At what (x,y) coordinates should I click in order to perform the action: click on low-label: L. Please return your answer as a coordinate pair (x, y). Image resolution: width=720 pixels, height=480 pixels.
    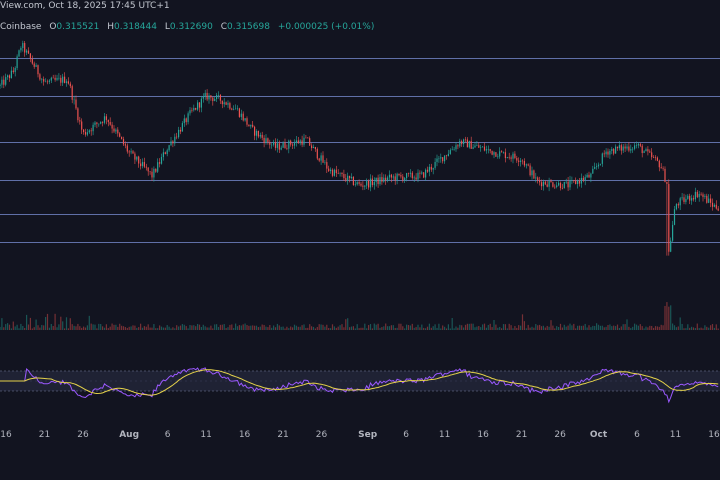
    Looking at the image, I should click on (167, 27).